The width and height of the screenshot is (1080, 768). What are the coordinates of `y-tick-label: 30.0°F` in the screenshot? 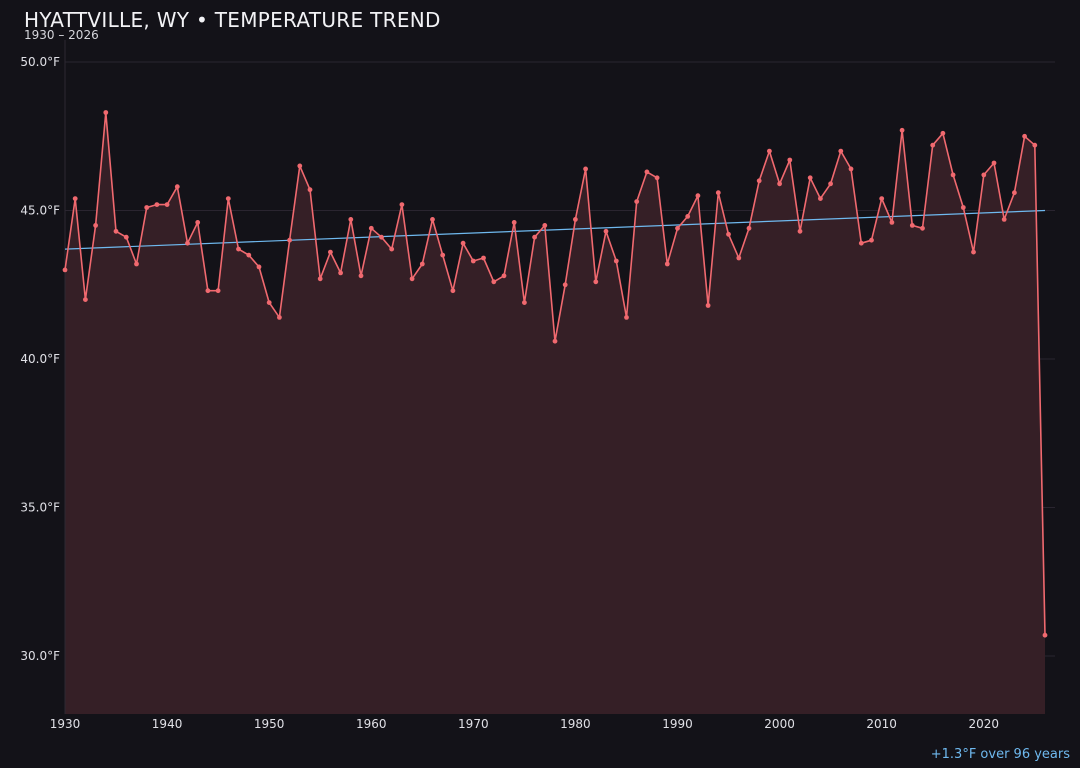 It's located at (40, 656).